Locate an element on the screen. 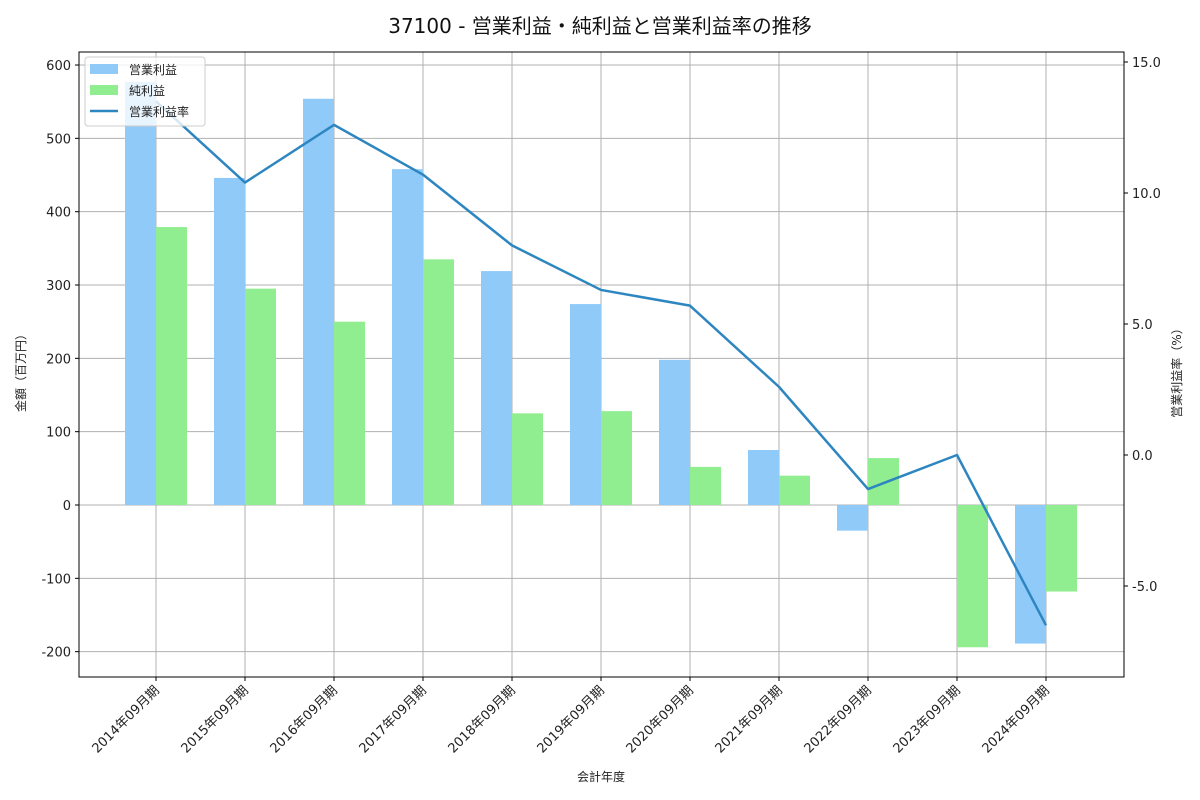 The image size is (1200, 800). svg-text: 営業利益 is located at coordinates (153, 70).